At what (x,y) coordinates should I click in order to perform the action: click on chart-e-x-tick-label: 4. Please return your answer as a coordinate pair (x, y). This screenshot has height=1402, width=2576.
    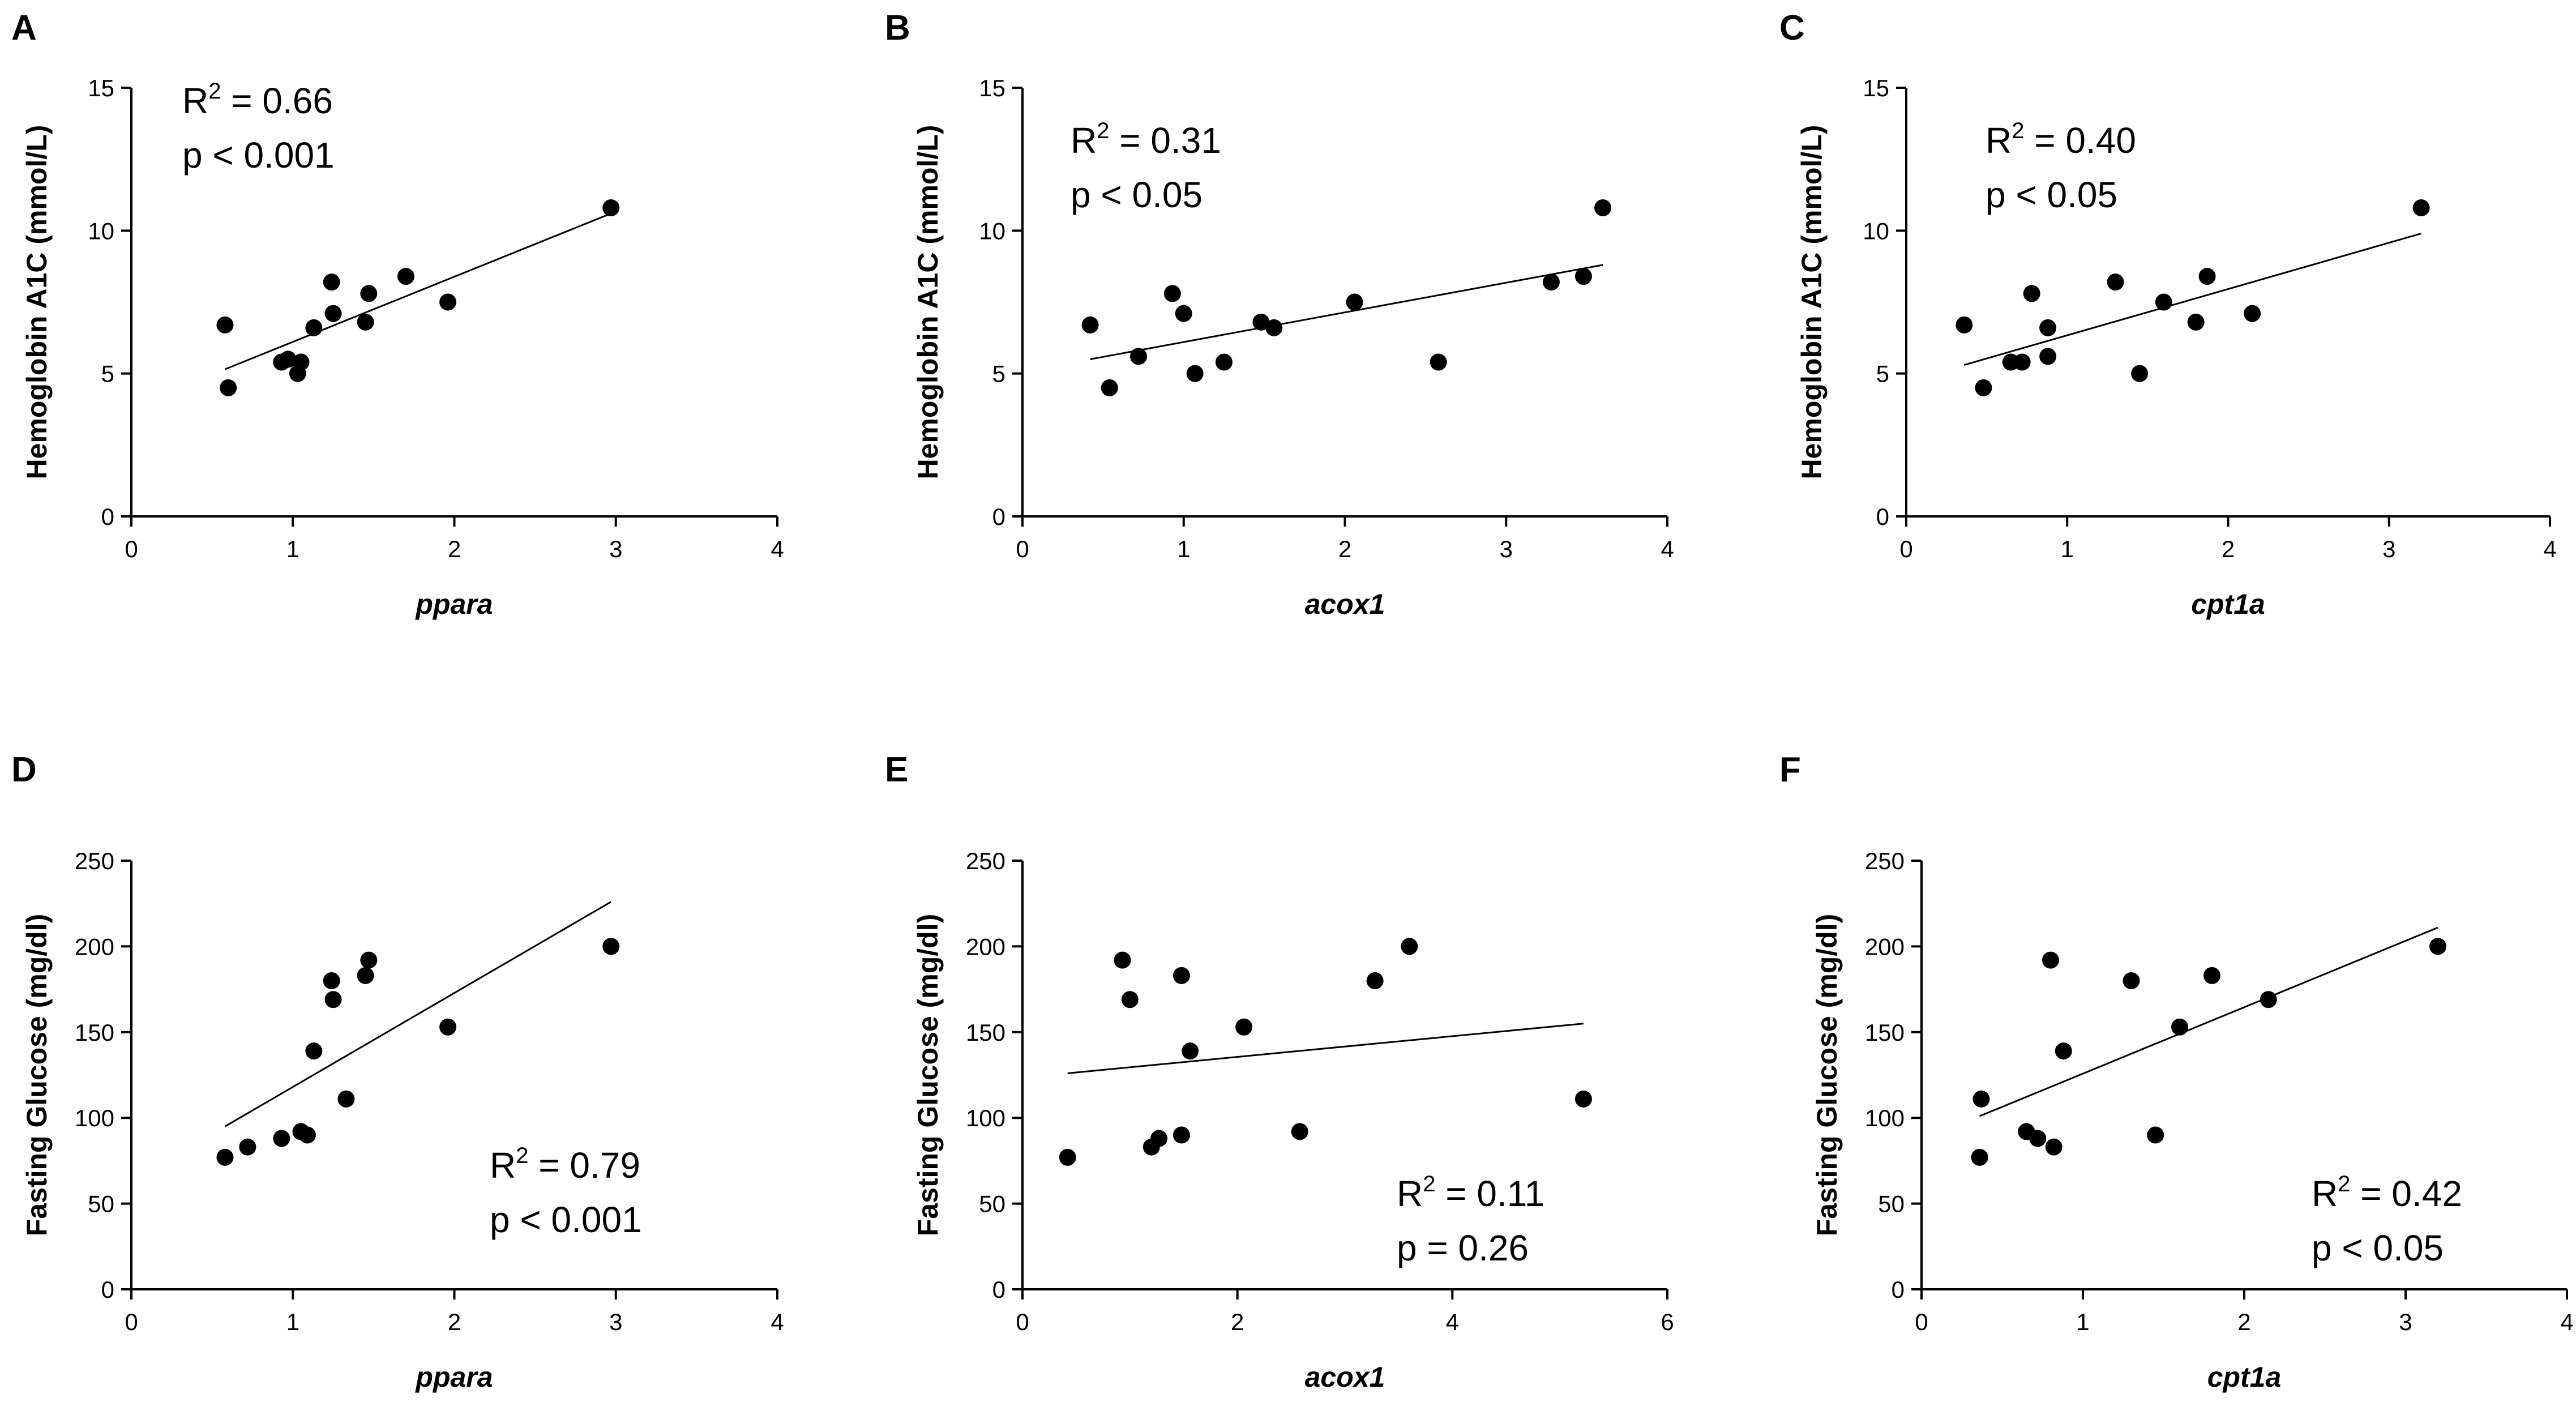
    Looking at the image, I should click on (1452, 1322).